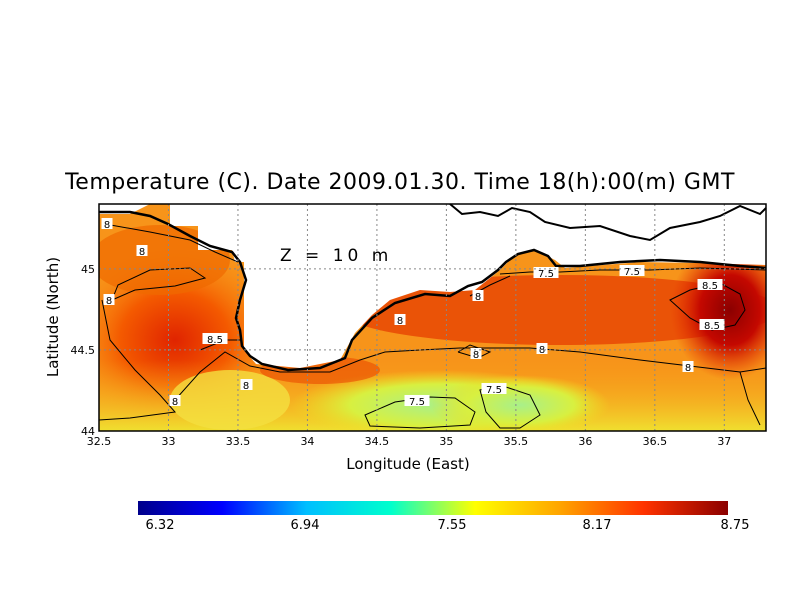 The height and width of the screenshot is (600, 800). What do you see at coordinates (160, 525) in the screenshot?
I see `colorbar-label-0: 6.32` at bounding box center [160, 525].